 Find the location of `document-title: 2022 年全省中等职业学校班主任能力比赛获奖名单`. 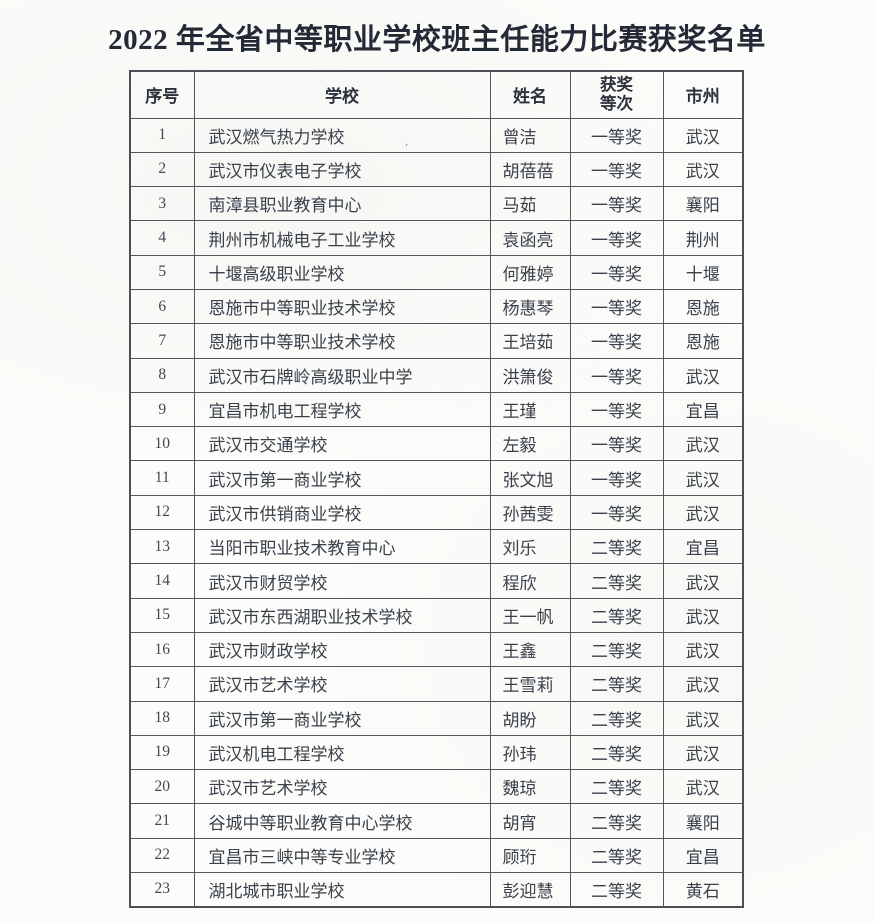

document-title: 2022 年全省中等职业学校班主任能力比赛获奖名单 is located at coordinates (437, 40).